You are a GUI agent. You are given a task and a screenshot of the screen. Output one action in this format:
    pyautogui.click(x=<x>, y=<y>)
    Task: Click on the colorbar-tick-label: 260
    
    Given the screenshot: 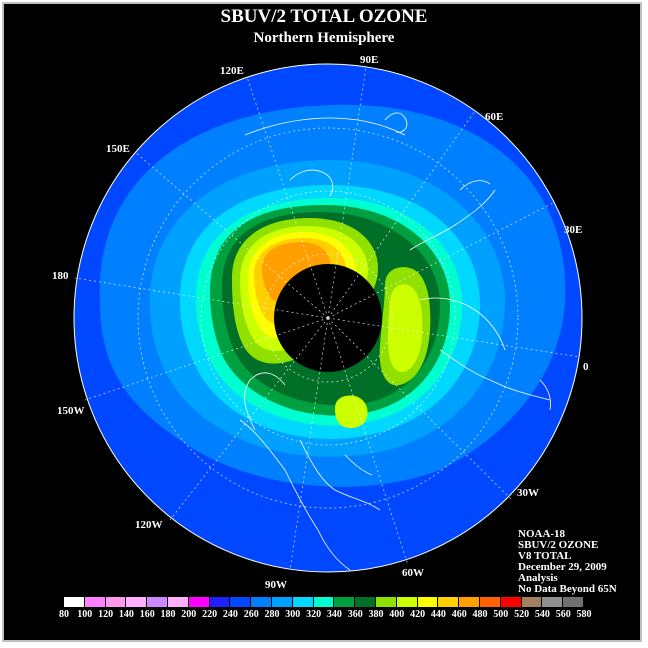 What is the action you would take?
    pyautogui.click(x=251, y=614)
    